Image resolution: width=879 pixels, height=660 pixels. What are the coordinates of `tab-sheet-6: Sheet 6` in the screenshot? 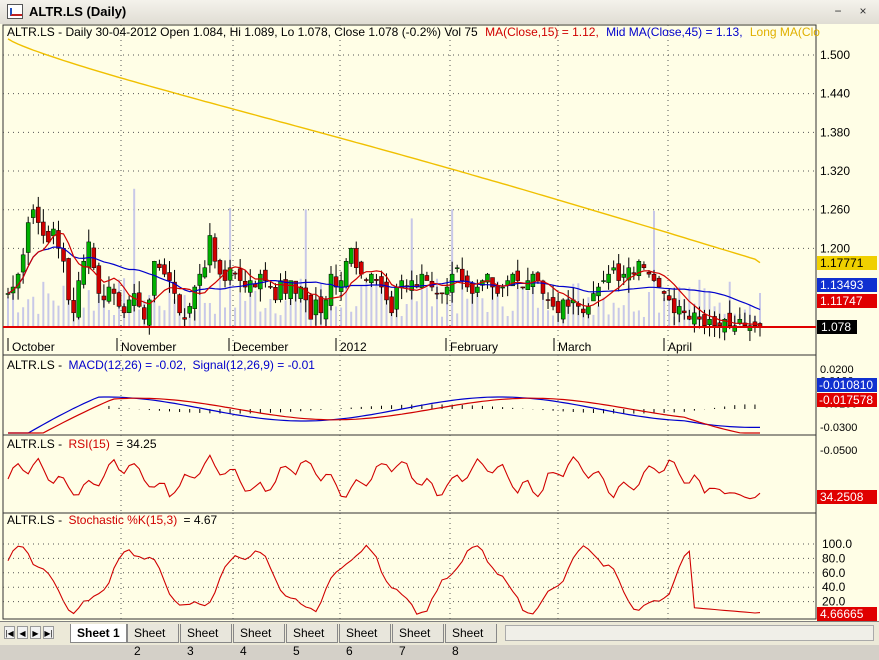 It's located at (365, 641).